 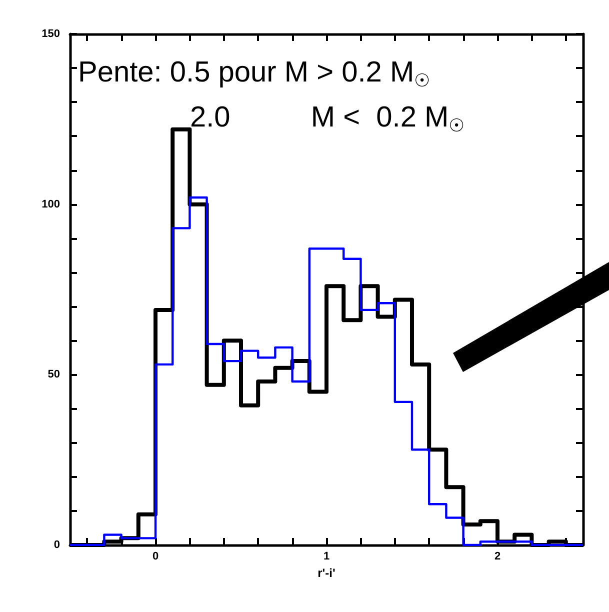 I want to click on y-tick-label: 0, so click(x=57, y=545).